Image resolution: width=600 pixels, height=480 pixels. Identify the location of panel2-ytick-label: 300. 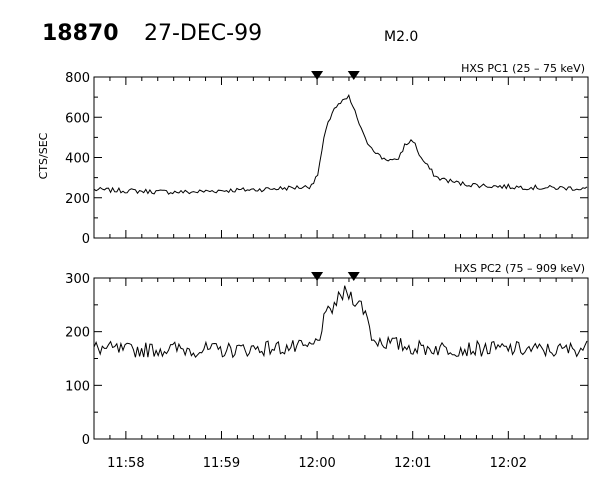
(77, 279).